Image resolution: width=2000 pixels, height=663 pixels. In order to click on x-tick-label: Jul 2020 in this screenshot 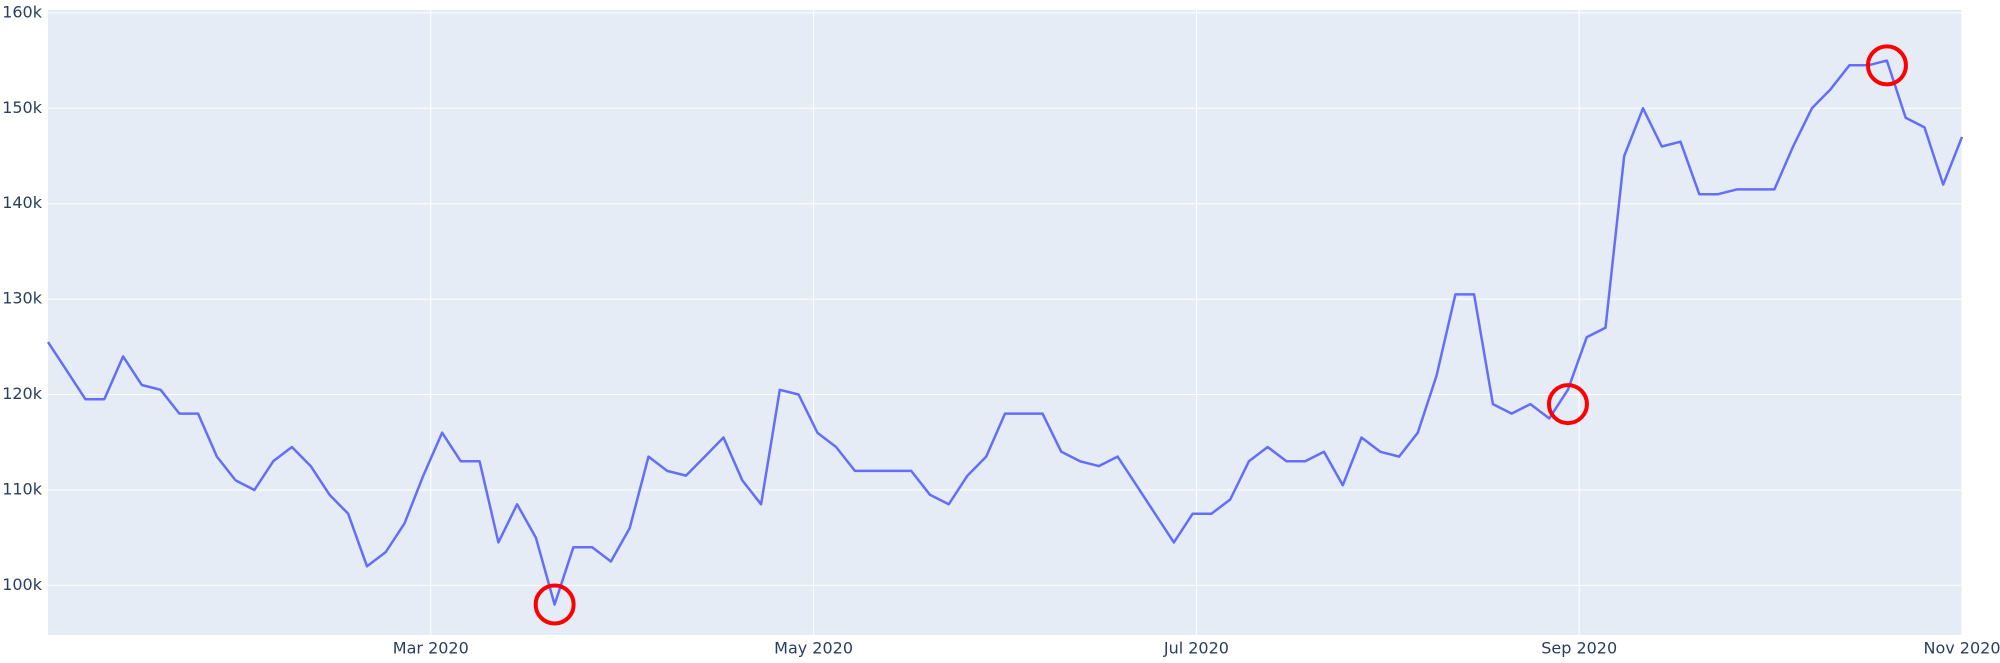, I will do `click(1196, 648)`.